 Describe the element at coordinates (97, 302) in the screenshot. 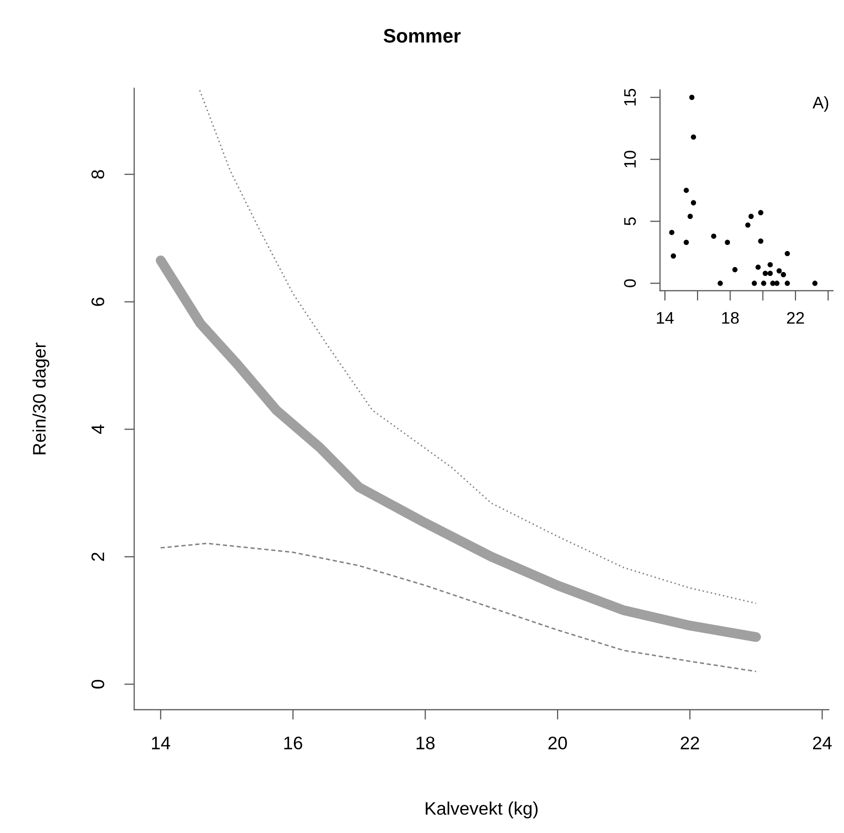

I see `y-tick-label: 6` at that location.